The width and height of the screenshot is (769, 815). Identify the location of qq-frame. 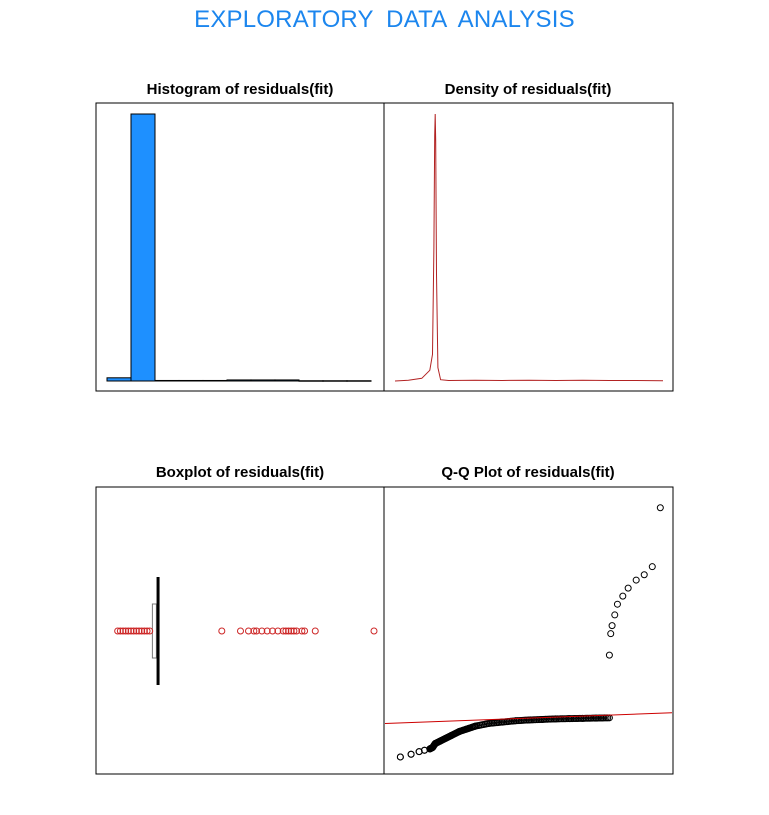
(528, 630).